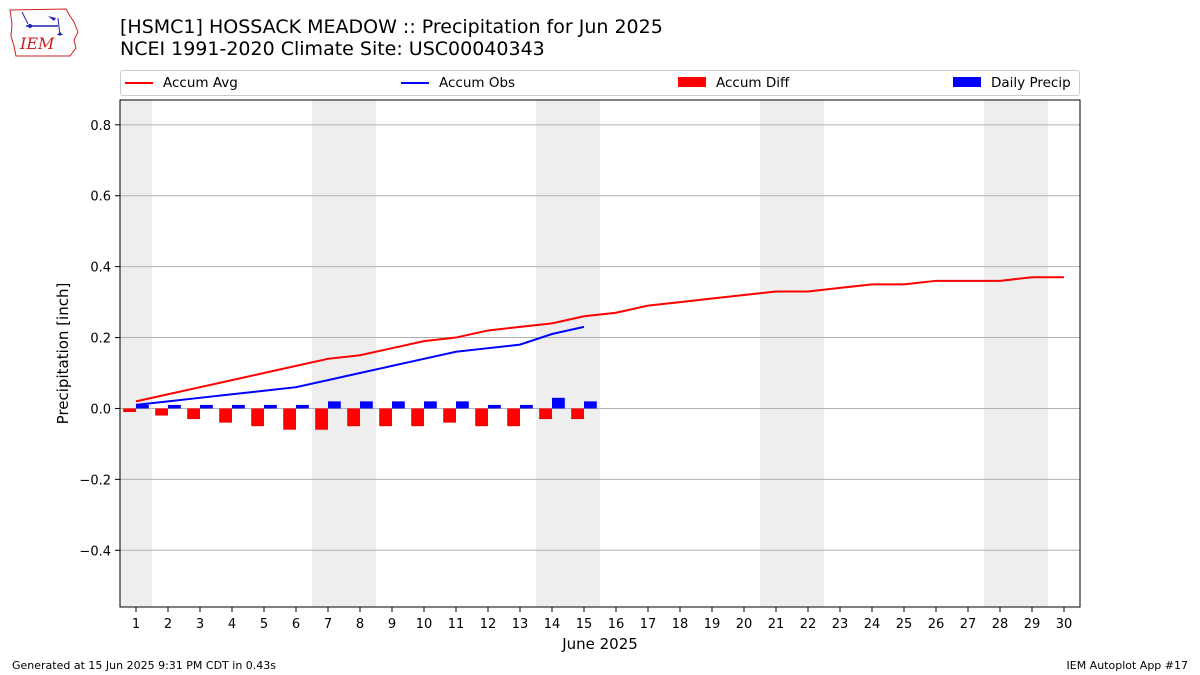 The image size is (1200, 675). Describe the element at coordinates (63, 354) in the screenshot. I see `y-axis-label: Precipitation [inch]` at that location.